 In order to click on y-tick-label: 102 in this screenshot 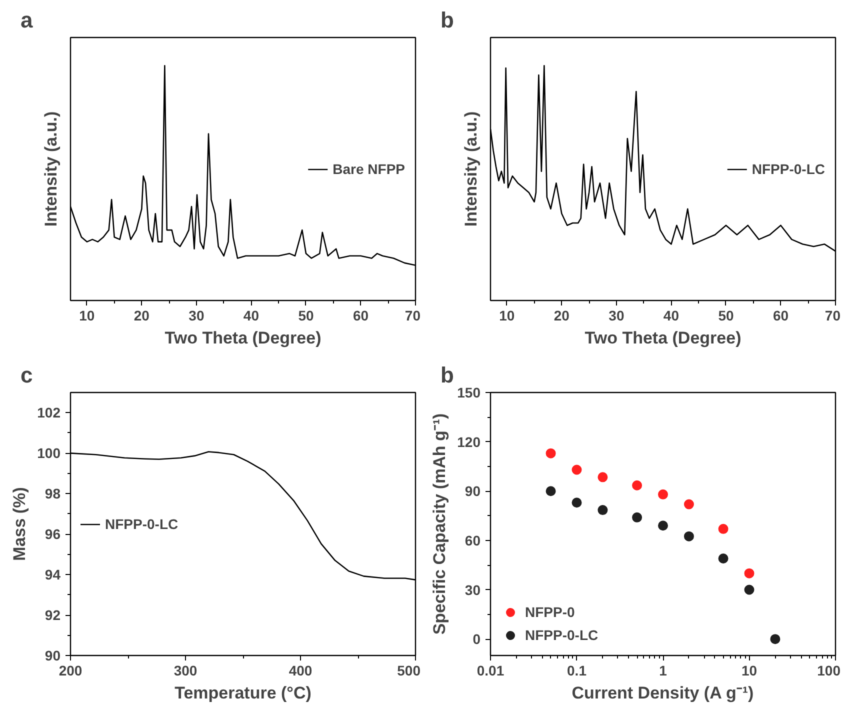, I will do `click(49, 412)`.